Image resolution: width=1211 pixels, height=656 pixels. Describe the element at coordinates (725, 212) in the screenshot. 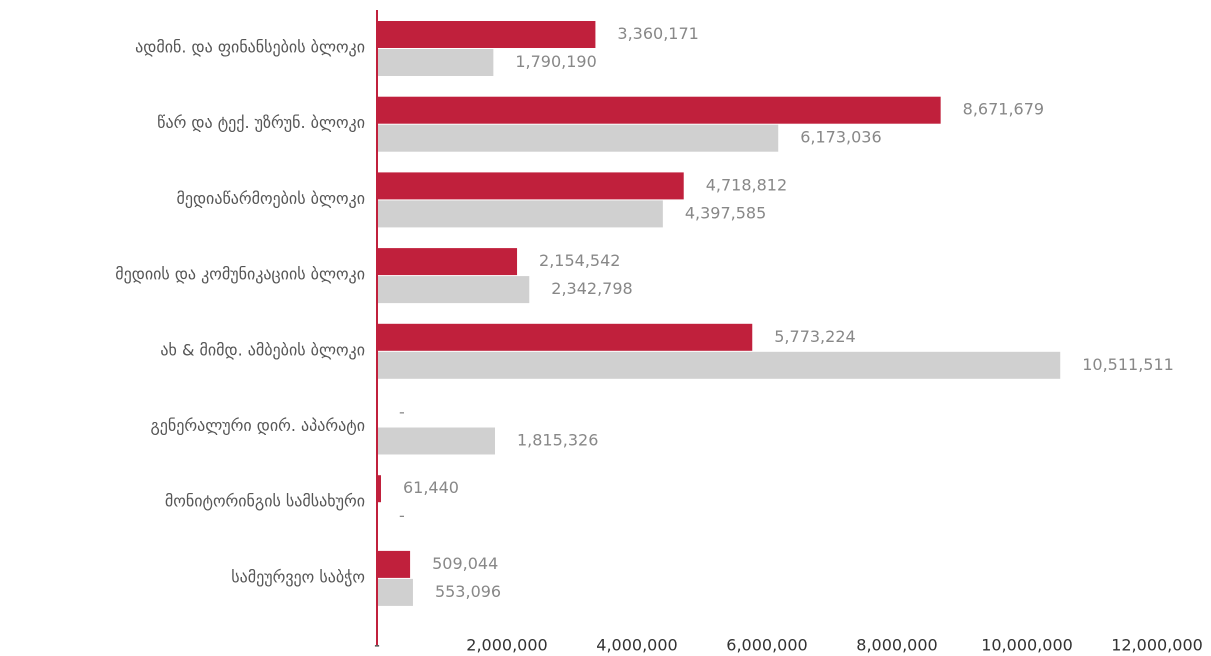

I see `value-label: 4,397,585` at that location.